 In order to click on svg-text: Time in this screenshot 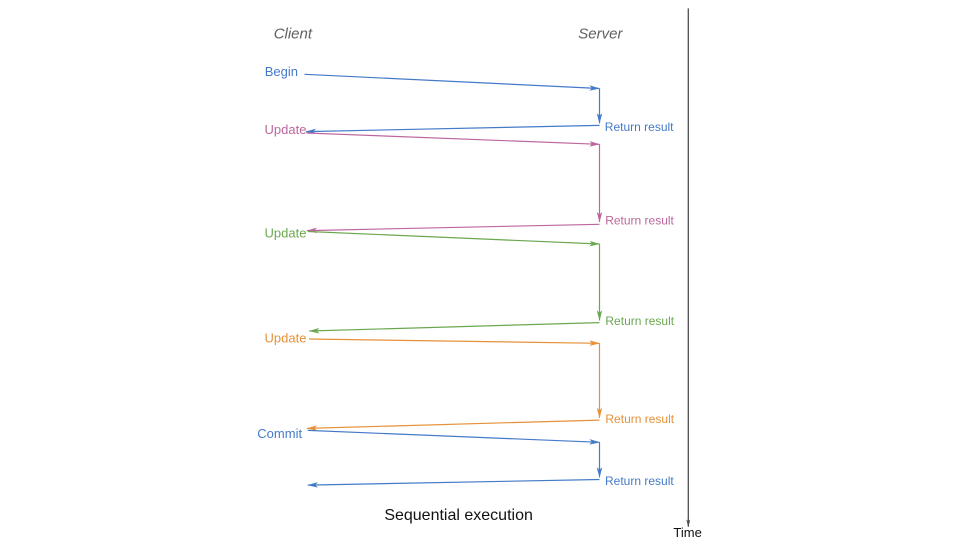, I will do `click(687, 532)`.